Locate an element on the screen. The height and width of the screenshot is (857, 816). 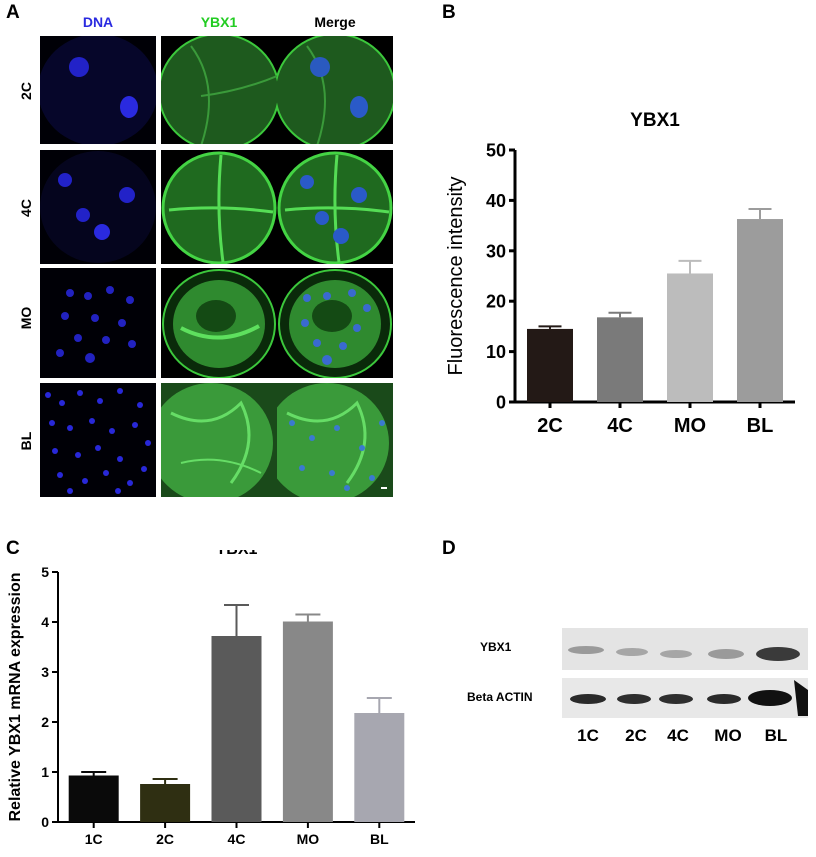
lane-label-4c: 4C is located at coordinates (678, 735).